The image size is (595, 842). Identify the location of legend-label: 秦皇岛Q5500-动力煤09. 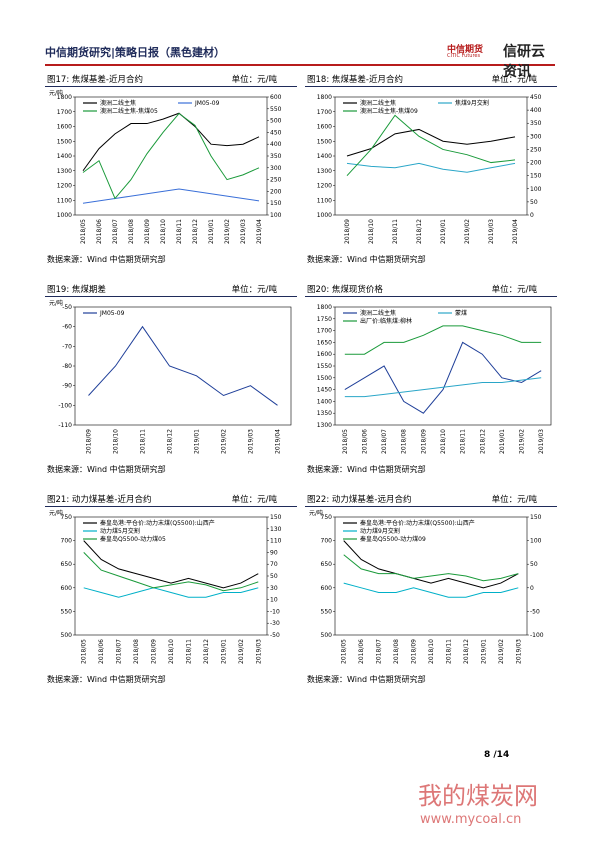
(393, 539).